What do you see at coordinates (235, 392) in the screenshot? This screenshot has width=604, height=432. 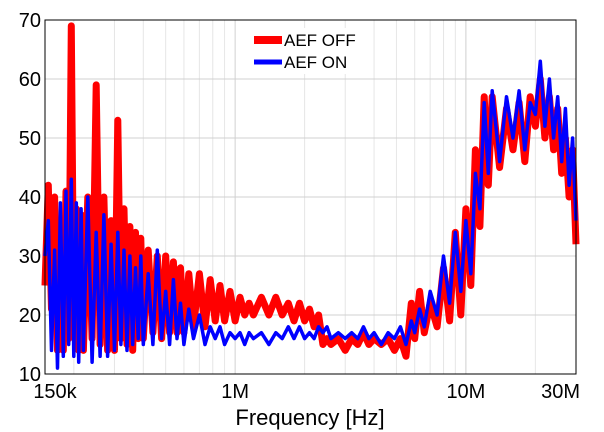 I see `x-tick-label: 1M` at bounding box center [235, 392].